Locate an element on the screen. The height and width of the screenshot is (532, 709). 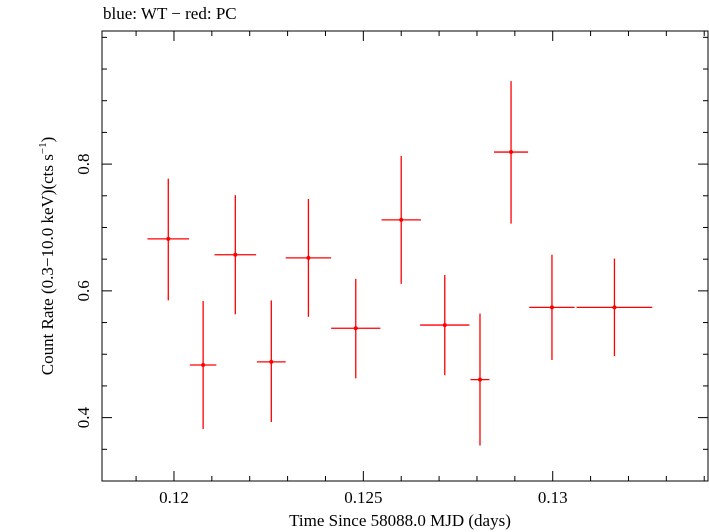
x-tick-label: 0.125 is located at coordinates (363, 497).